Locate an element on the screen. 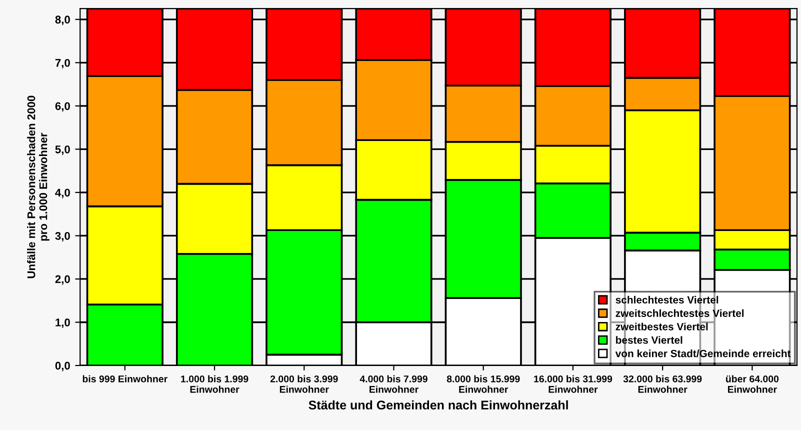  legend-label: zweitschlechtestes Viertel is located at coordinates (680, 313).